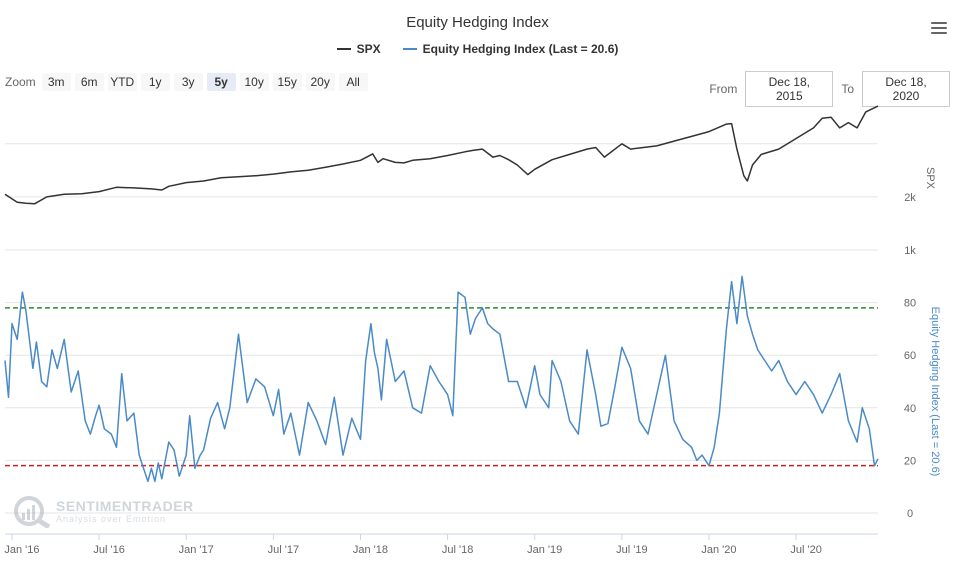 This screenshot has width=955, height=566. I want to click on ehi-axis-title: Equity Hedging Index (Last = 20.6), so click(935, 392).